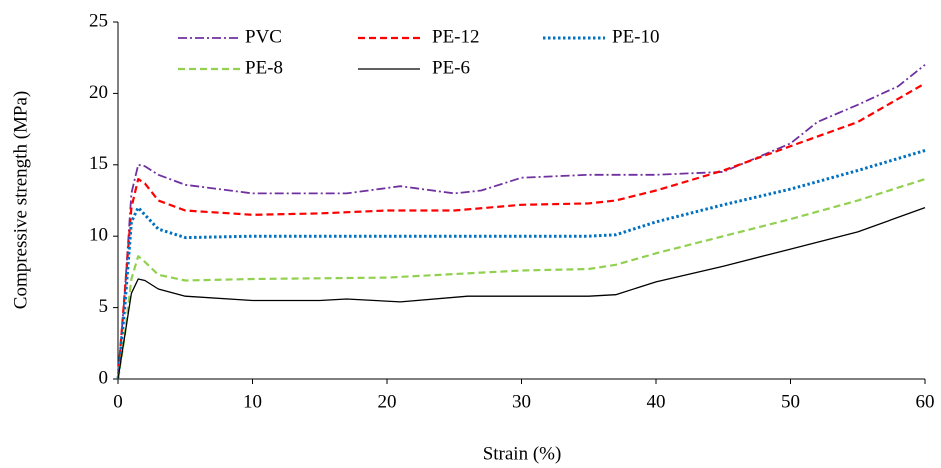 The image size is (941, 468). Describe the element at coordinates (521, 401) in the screenshot. I see `x-tick-label: 30` at that location.